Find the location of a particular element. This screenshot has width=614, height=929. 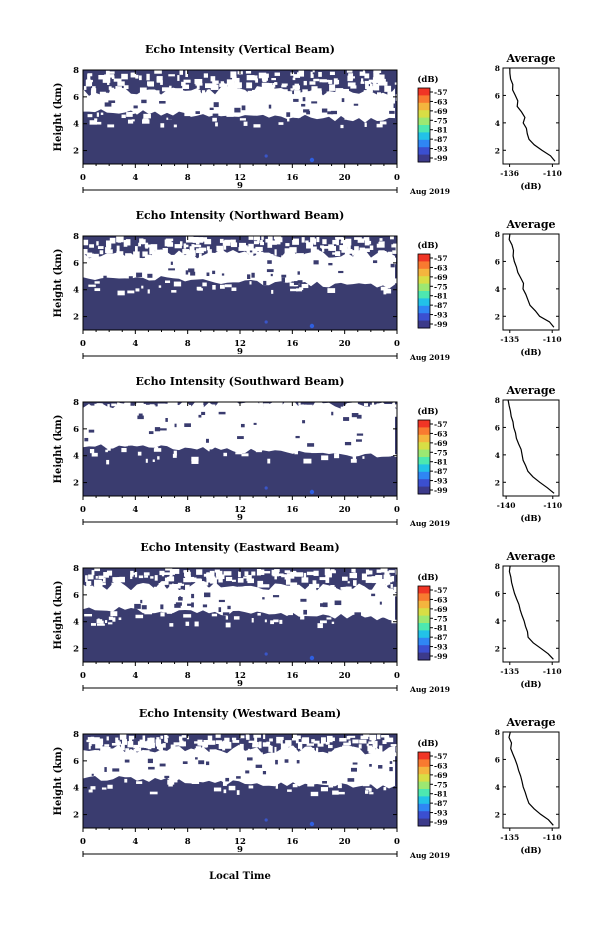

colorbar-tick-label: -69 is located at coordinates (441, 609).